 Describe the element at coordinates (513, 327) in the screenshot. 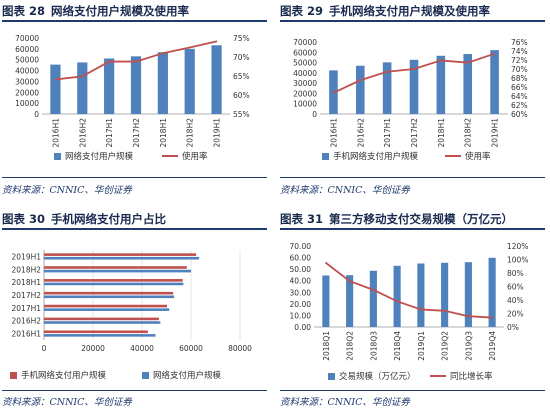

I see `y-right-tick-label: 0%` at that location.